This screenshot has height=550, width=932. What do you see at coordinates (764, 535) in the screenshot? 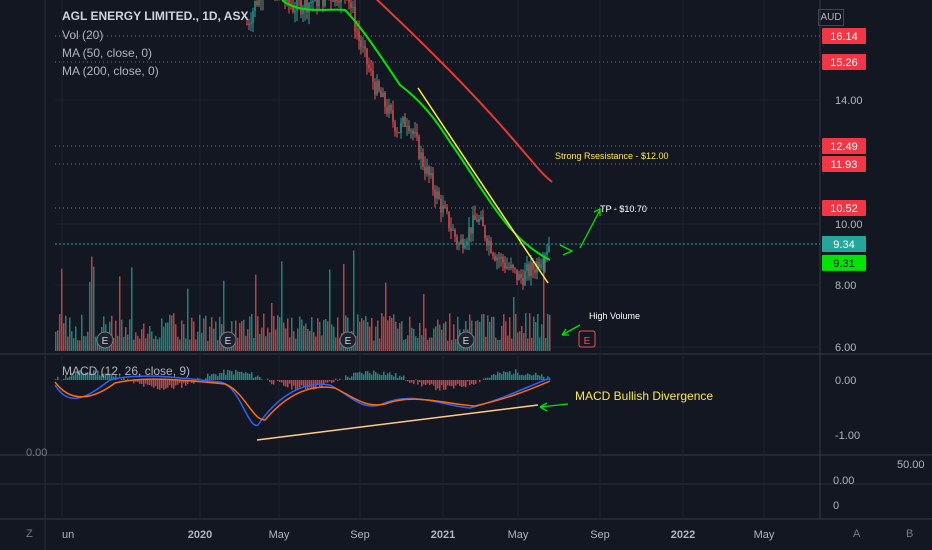
I see `time-tick-label: May` at bounding box center [764, 535].